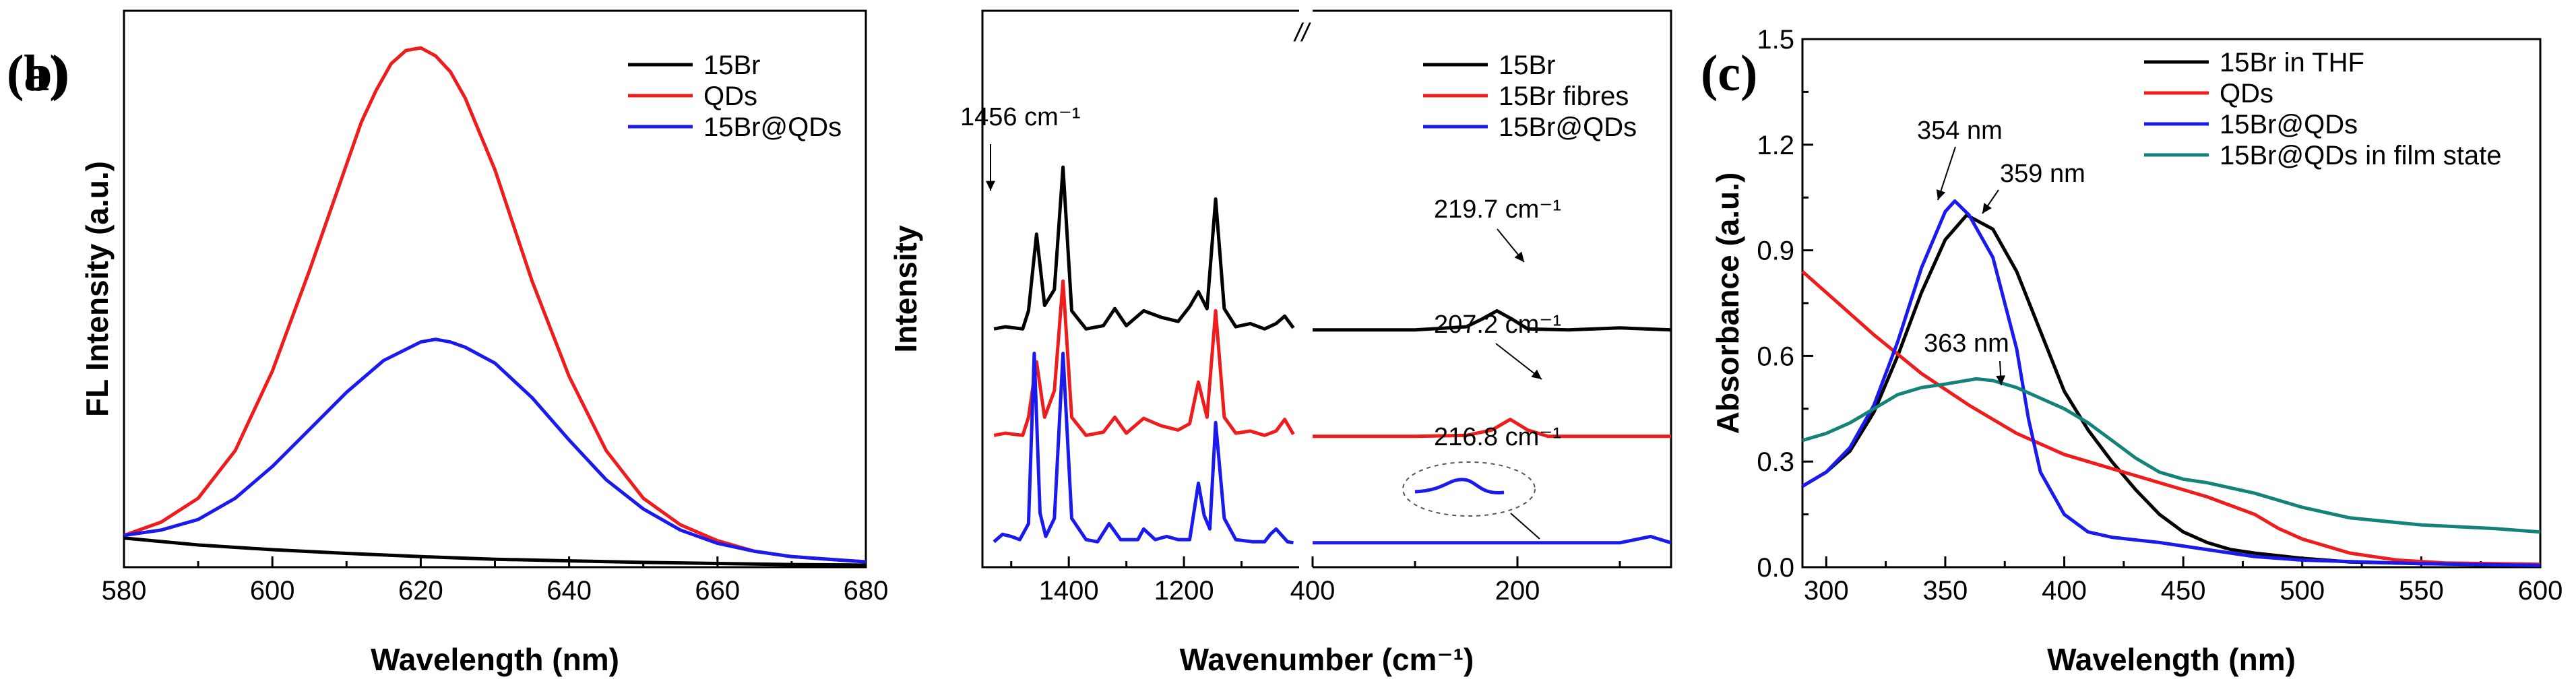  Describe the element at coordinates (717, 591) in the screenshot. I see `panel-a-xtick-label-4: 660` at that location.